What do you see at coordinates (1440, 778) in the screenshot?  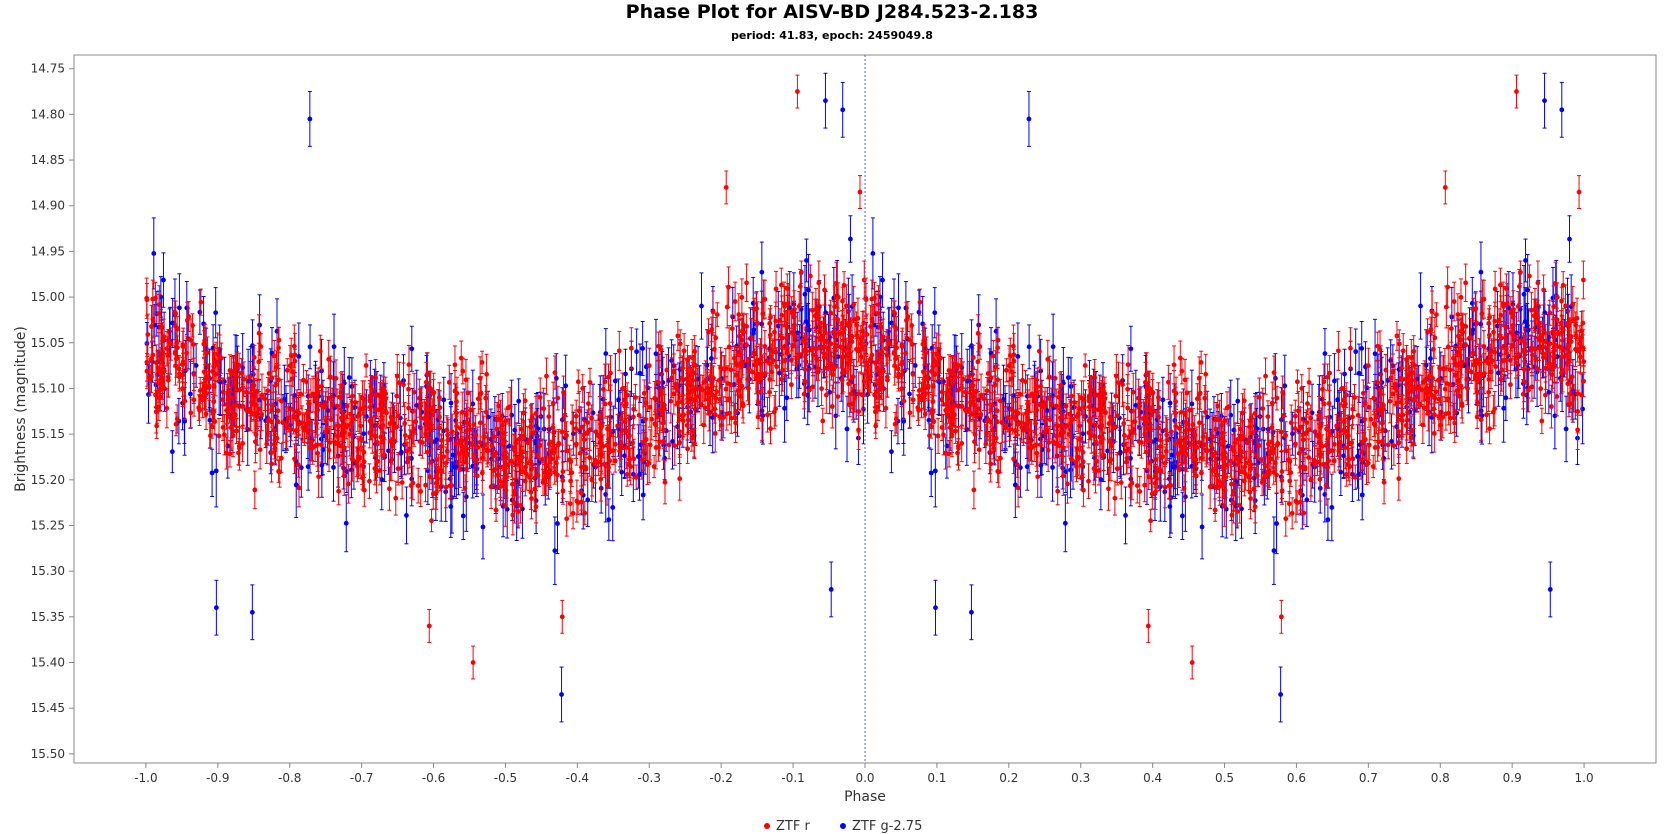 I see `x-tick-label: 0.8` at bounding box center [1440, 778].